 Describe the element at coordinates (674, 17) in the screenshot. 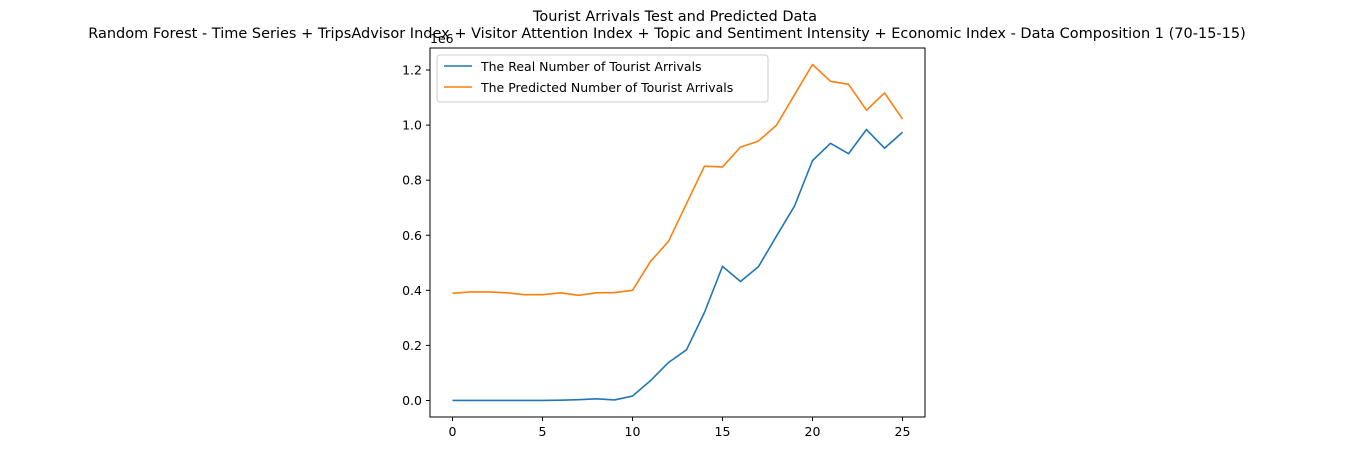

I see `chart-title: Tourist Arrivals Test and Predicted Data` at that location.